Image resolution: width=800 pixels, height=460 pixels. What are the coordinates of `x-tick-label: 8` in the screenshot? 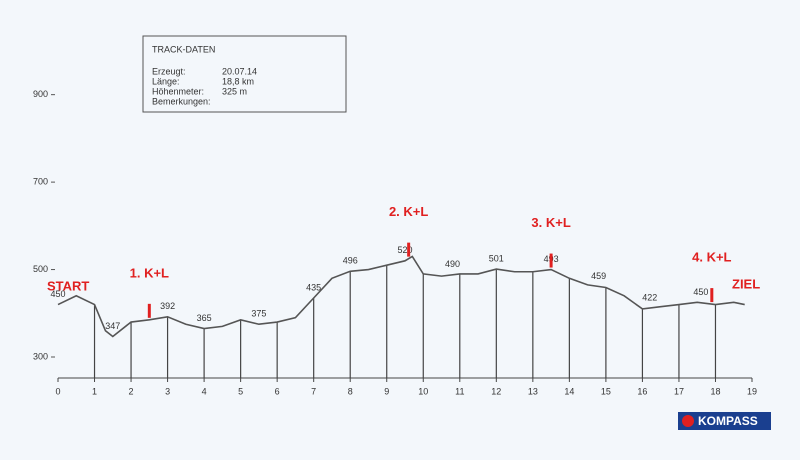 It's located at (350, 391).